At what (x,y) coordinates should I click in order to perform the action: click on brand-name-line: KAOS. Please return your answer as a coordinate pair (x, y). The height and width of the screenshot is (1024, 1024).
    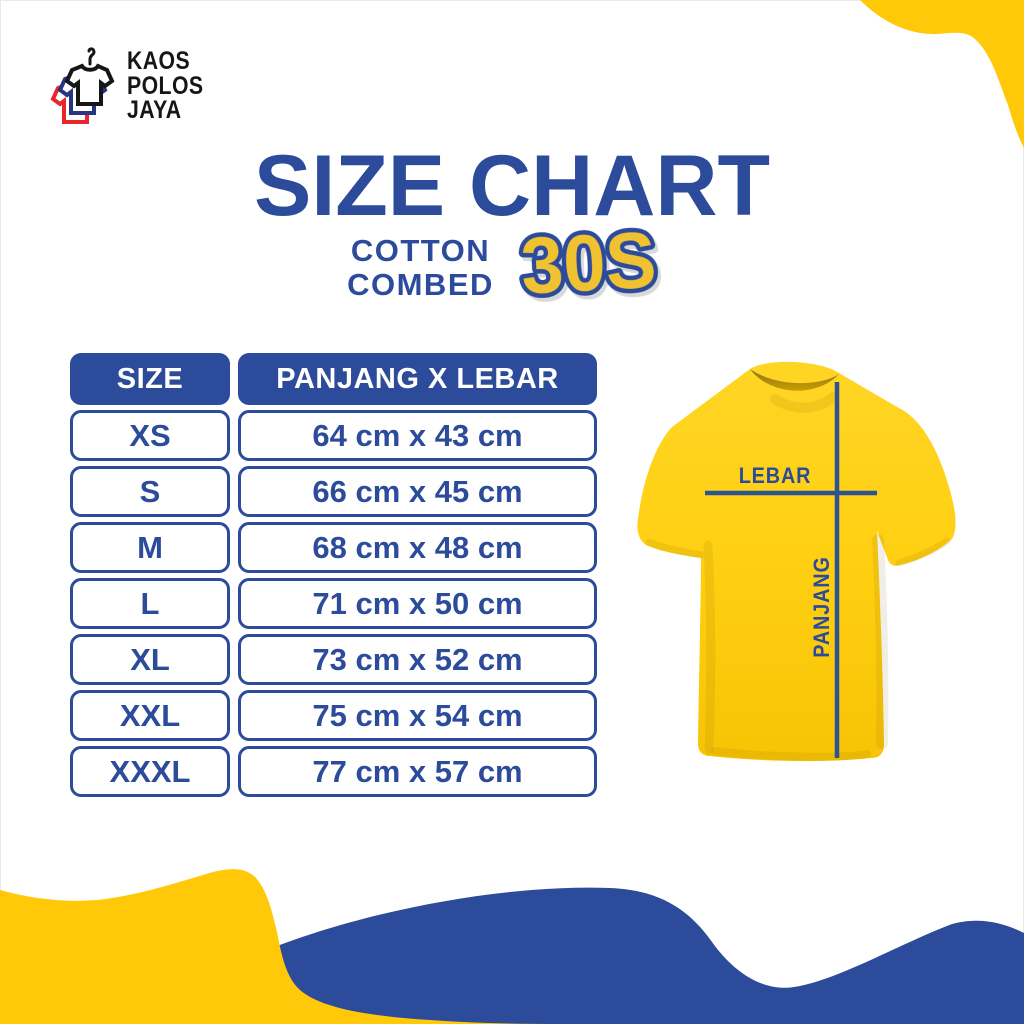
    Looking at the image, I should click on (159, 61).